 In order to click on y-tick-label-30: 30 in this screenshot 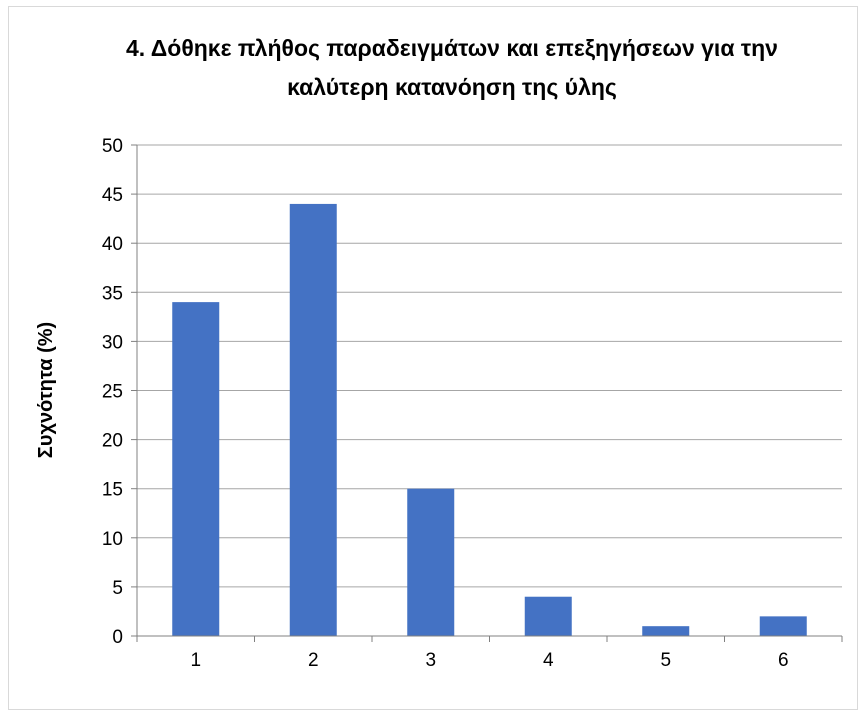, I will do `click(112, 342)`.